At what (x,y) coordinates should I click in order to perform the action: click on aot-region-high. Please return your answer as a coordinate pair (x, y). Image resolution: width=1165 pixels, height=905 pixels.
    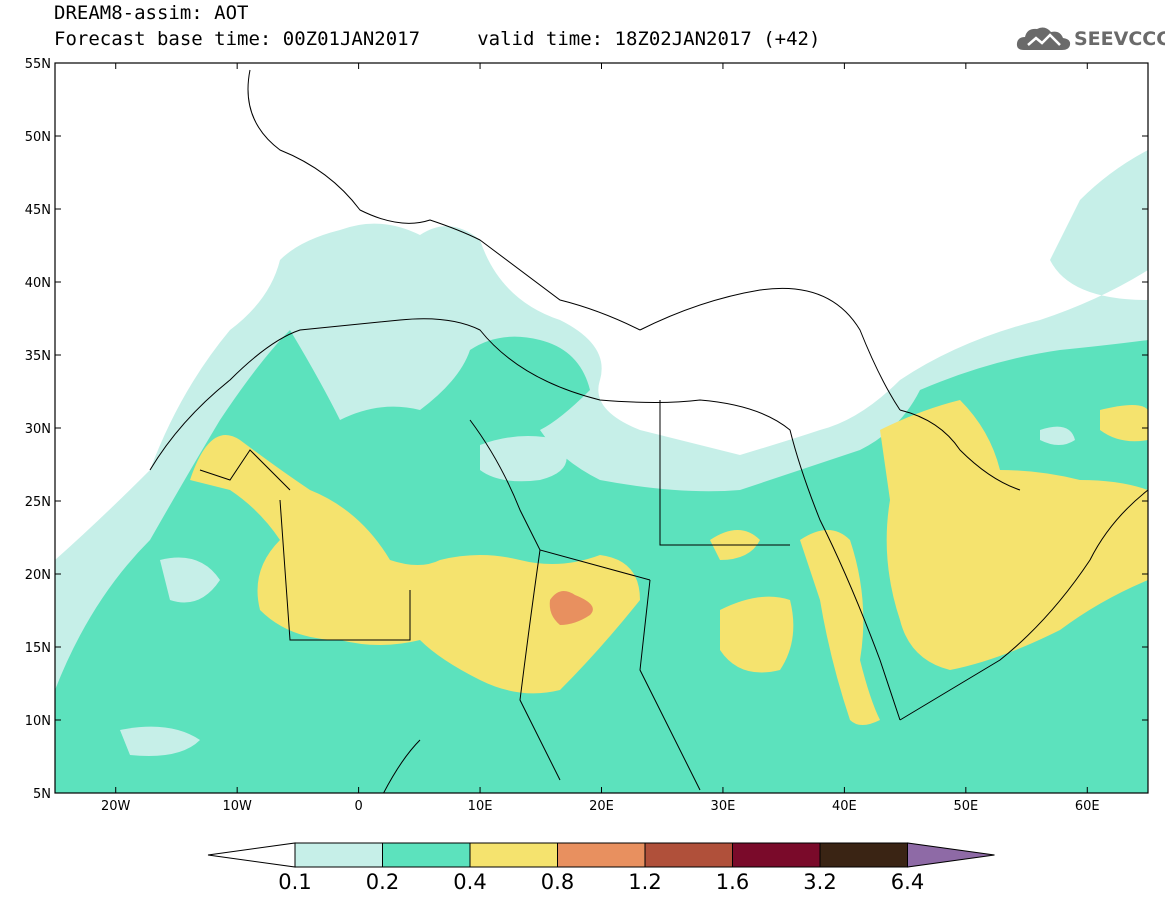
    Looking at the image, I should click on (415, 564).